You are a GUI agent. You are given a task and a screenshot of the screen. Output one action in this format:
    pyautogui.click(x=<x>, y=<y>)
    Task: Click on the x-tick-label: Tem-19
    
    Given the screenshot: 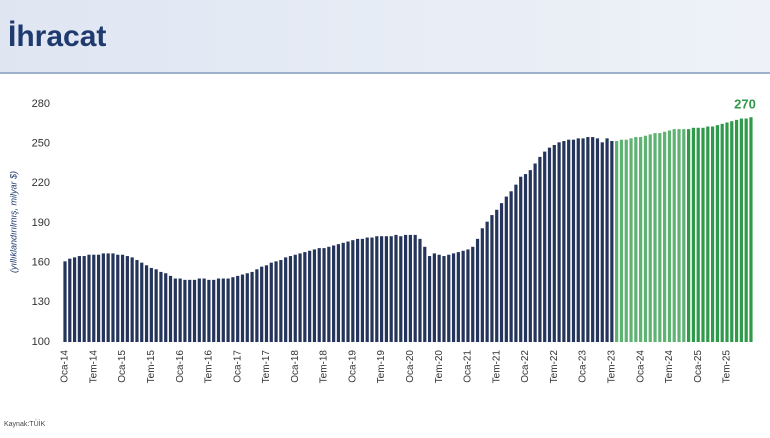 What is the action you would take?
    pyautogui.click(x=381, y=367)
    